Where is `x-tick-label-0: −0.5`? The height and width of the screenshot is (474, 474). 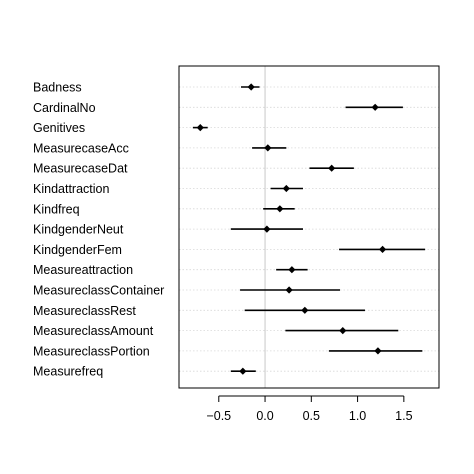
x-tick-label-0: −0.5 is located at coordinates (218, 416).